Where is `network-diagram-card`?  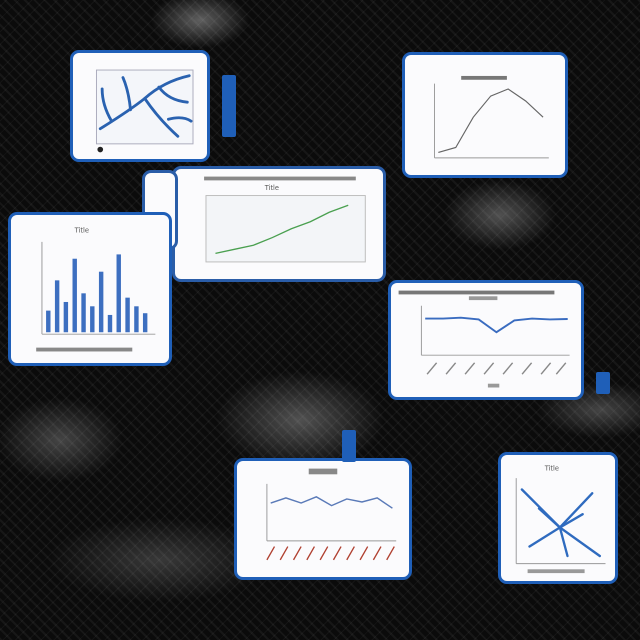 network-diagram-card is located at coordinates (140, 106).